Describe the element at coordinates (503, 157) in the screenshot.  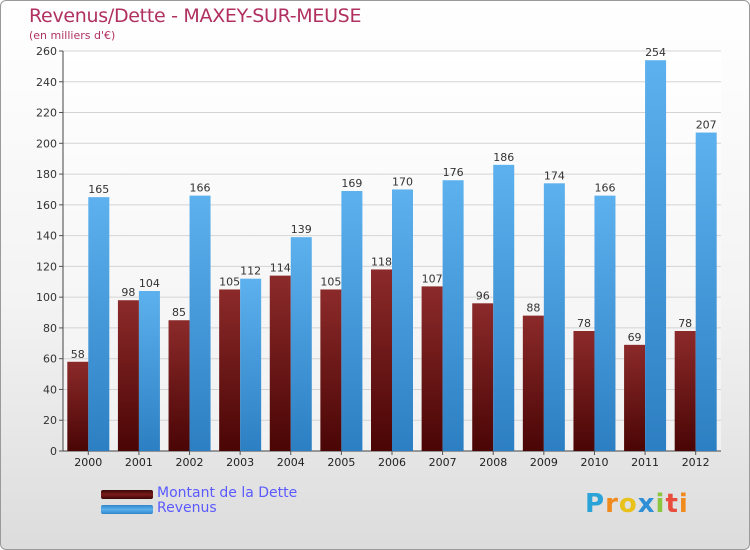
I see `data-label-revenus: 186` at that location.